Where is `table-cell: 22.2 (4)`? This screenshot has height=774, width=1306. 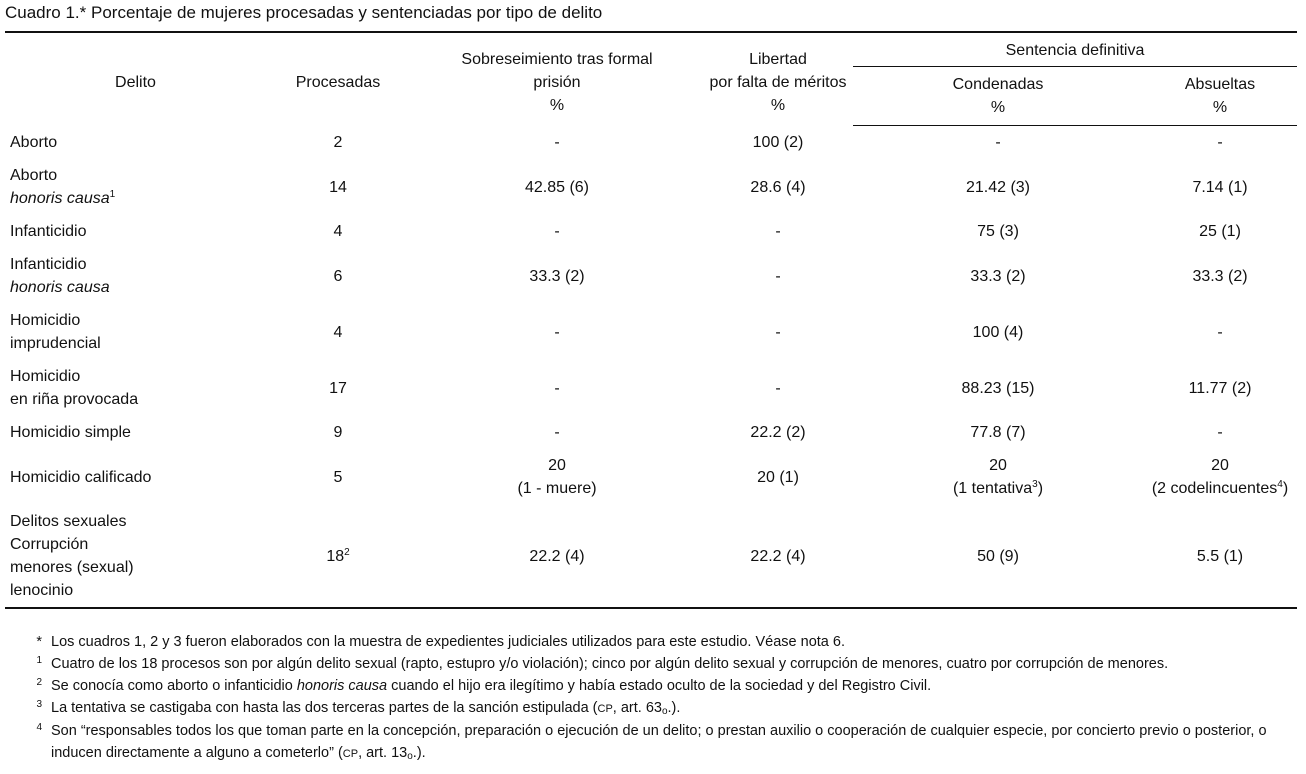
table-cell: 22.2 (4) is located at coordinates (557, 556).